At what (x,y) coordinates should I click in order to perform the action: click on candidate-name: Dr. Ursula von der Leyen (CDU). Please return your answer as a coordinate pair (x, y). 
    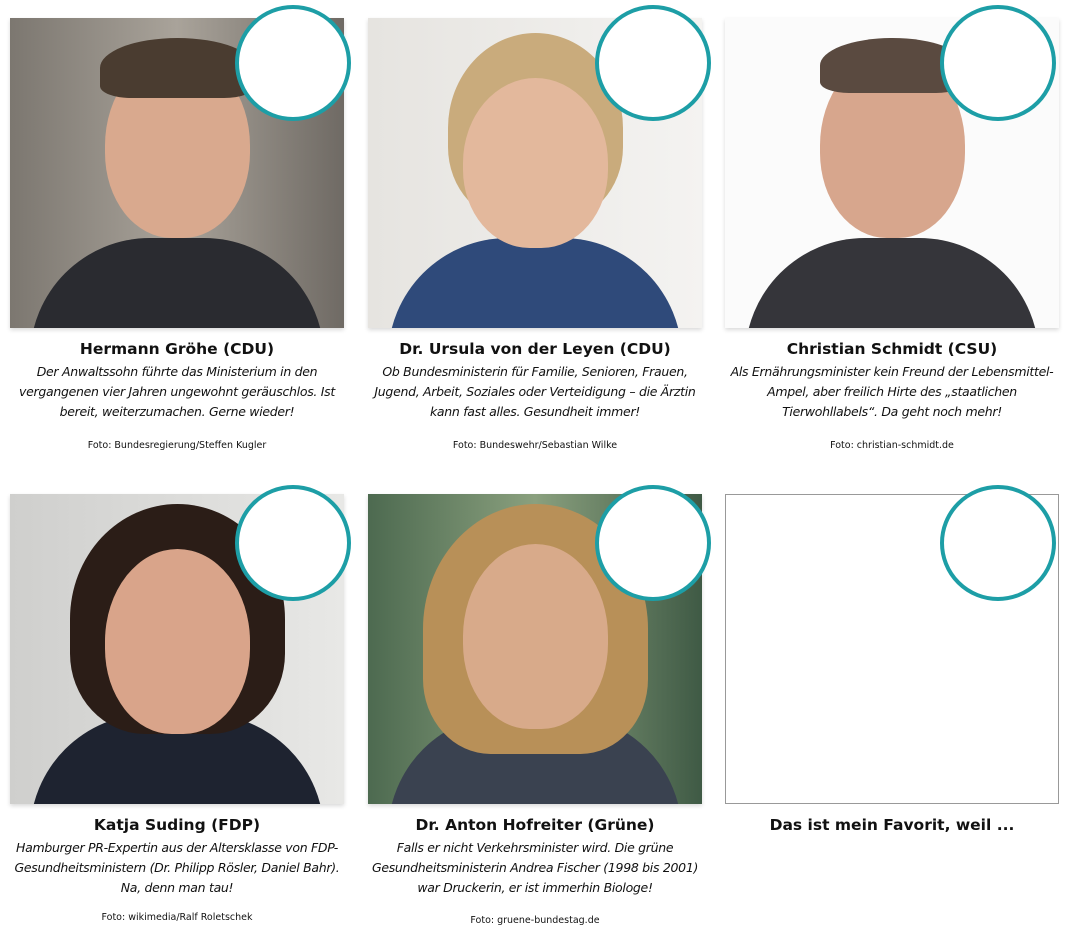
    Looking at the image, I should click on (535, 349).